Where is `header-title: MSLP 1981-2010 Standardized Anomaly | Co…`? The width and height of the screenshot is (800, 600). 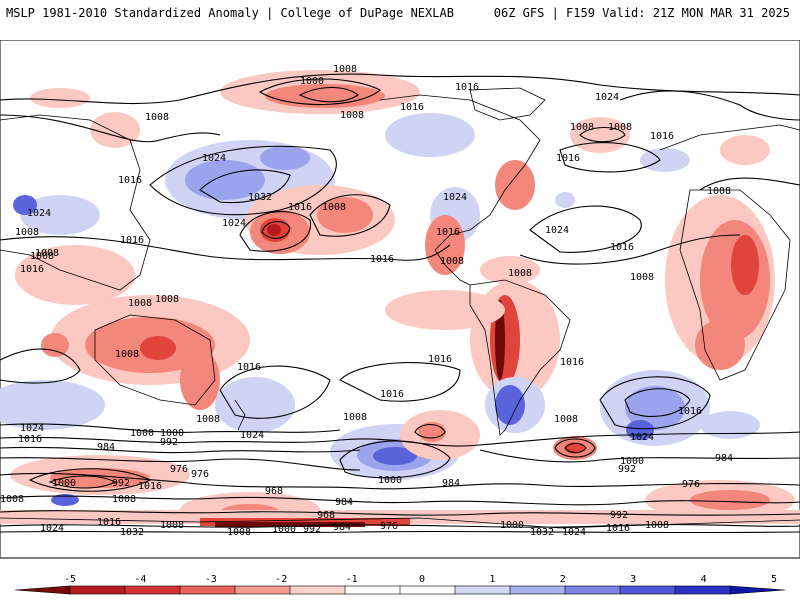 header-title: MSLP 1981-2010 Standardized Anomaly | Co… is located at coordinates (230, 13).